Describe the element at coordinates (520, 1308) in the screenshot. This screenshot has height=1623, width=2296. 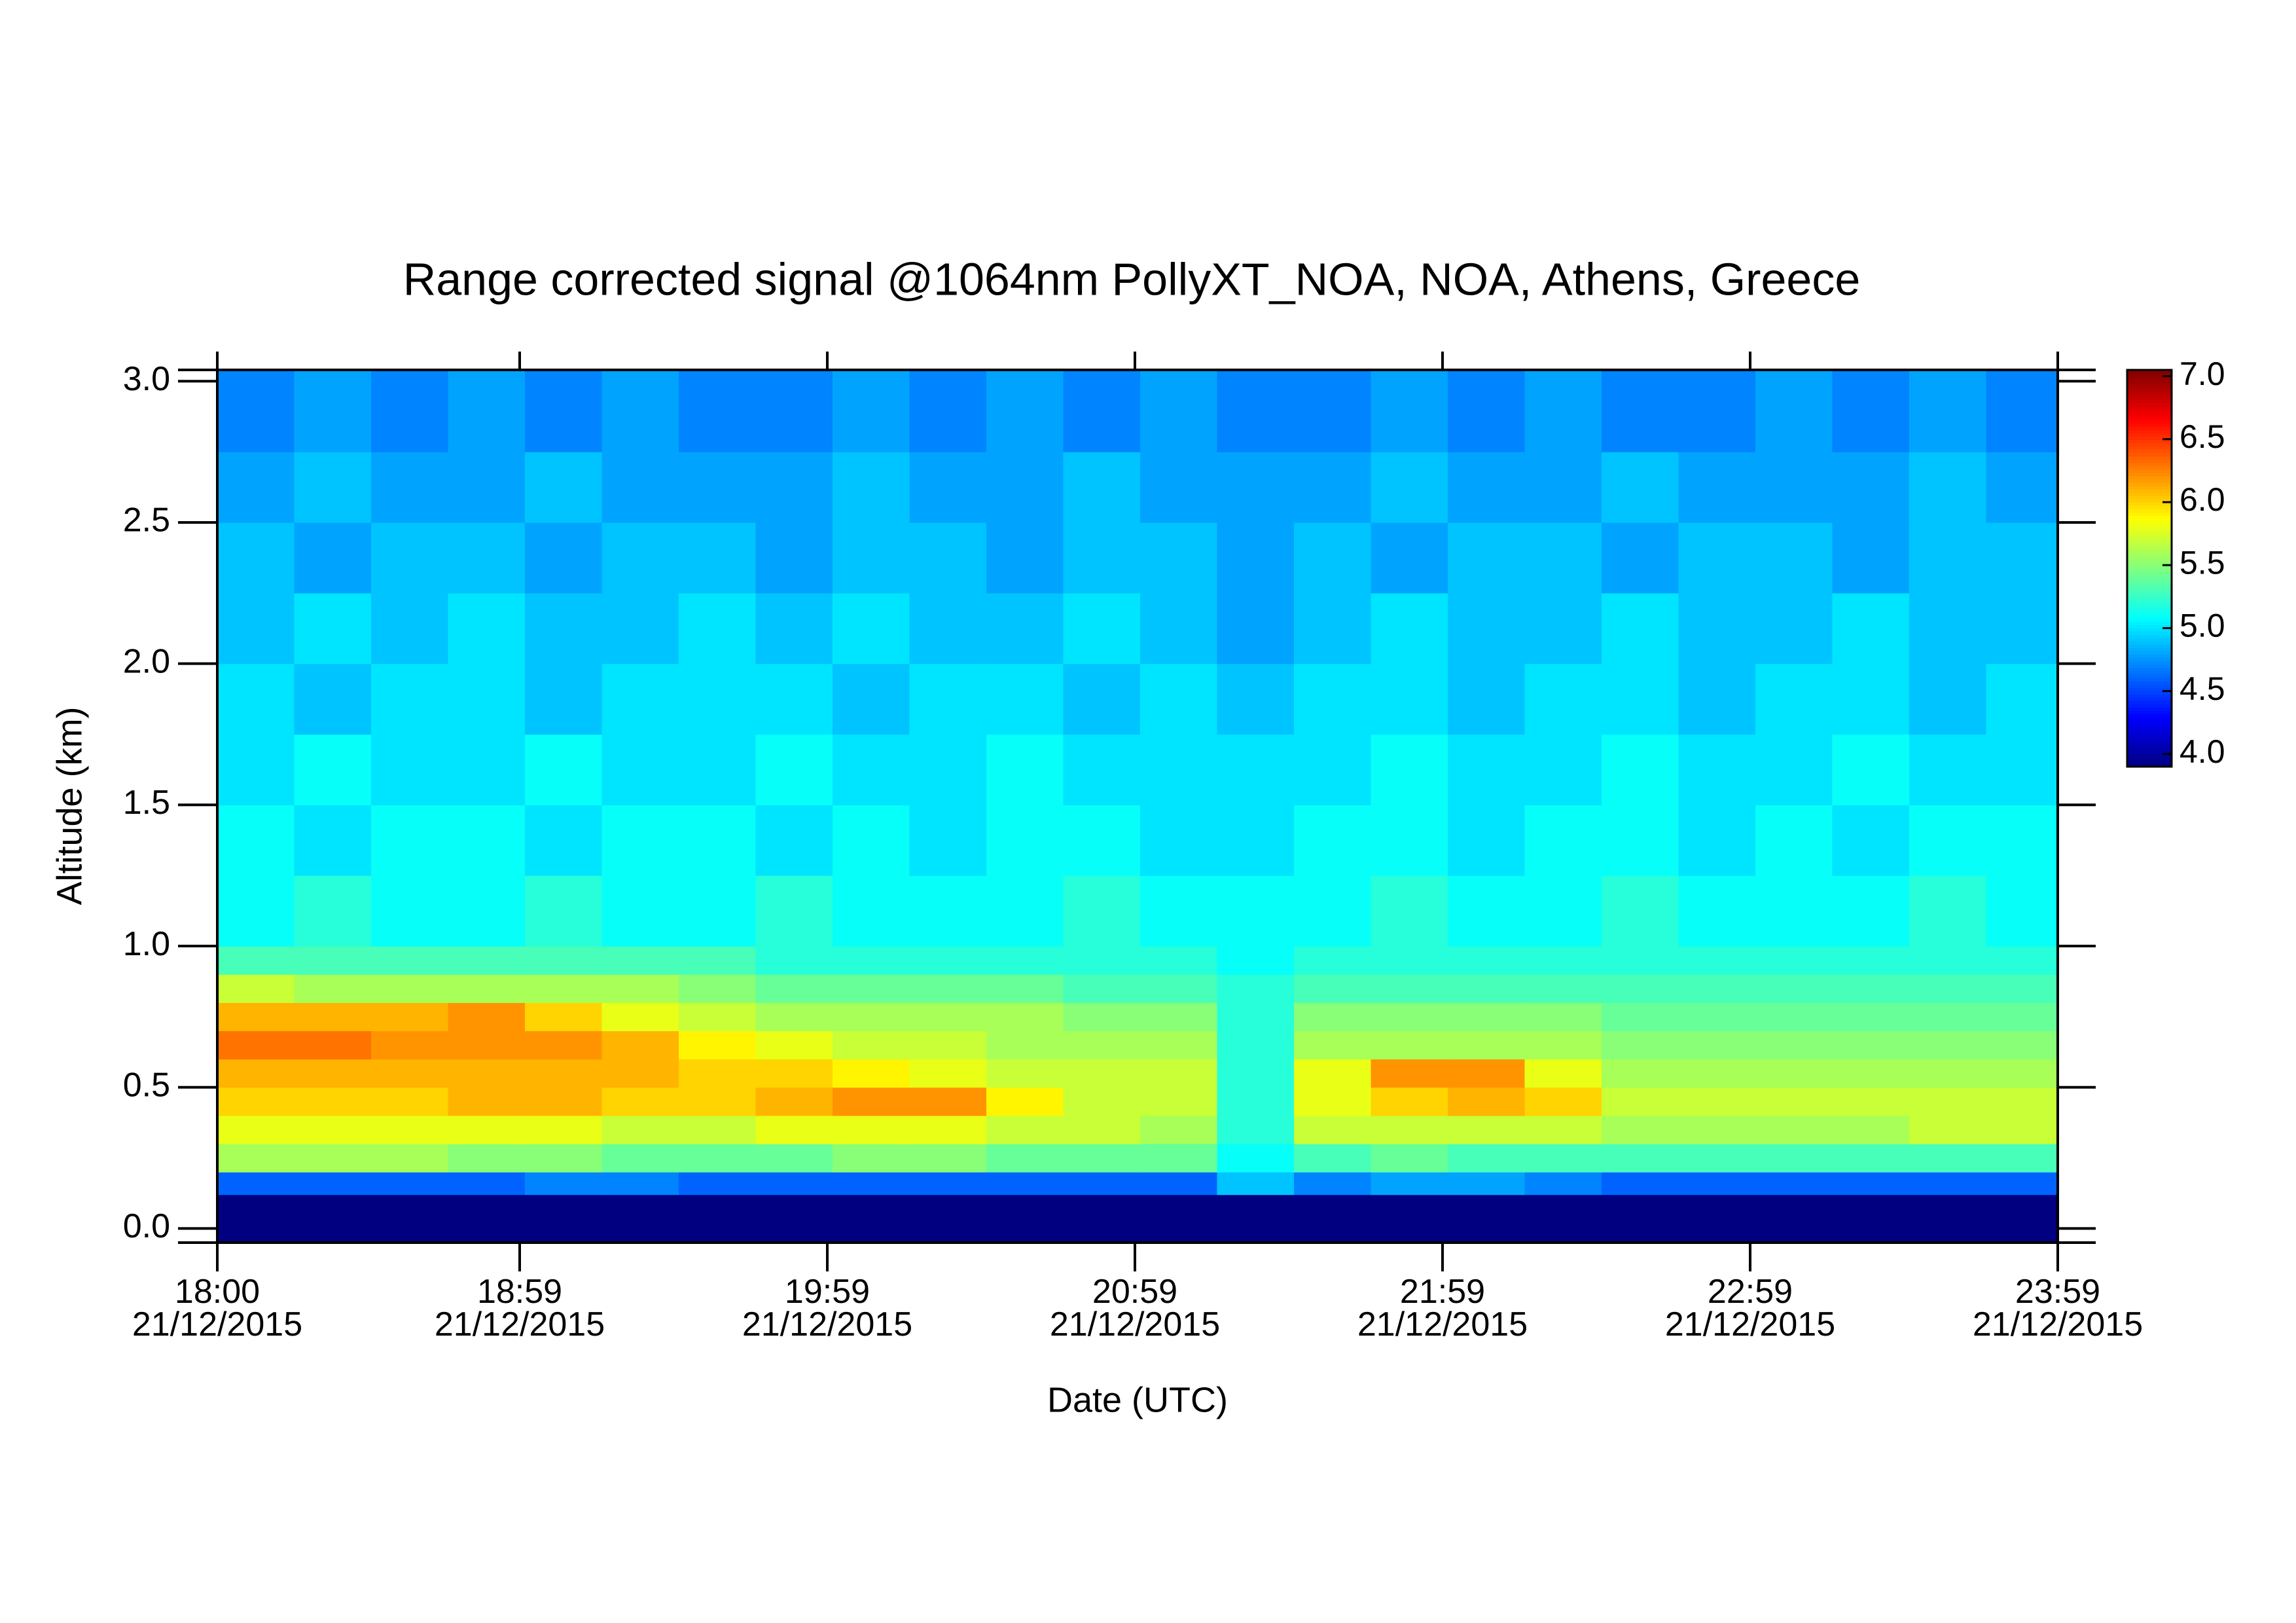
I see `x-tick-label: 18:59 21/12/2015` at that location.